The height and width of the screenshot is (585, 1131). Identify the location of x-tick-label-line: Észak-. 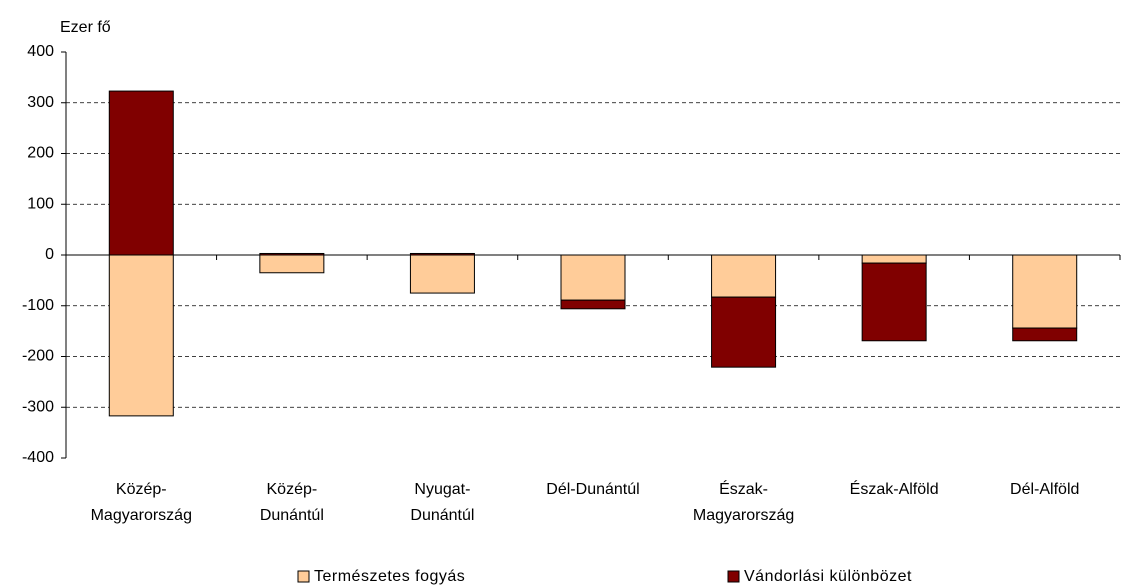
(743, 488).